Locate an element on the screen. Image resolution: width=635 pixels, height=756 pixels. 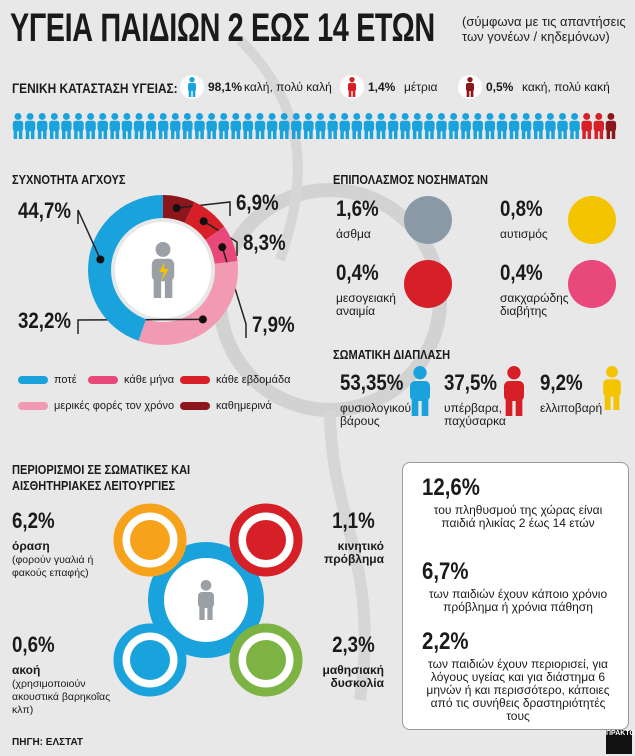
logo: ΠΡΑΚΤΟΡΕΙΟ is located at coordinates (620, 742).